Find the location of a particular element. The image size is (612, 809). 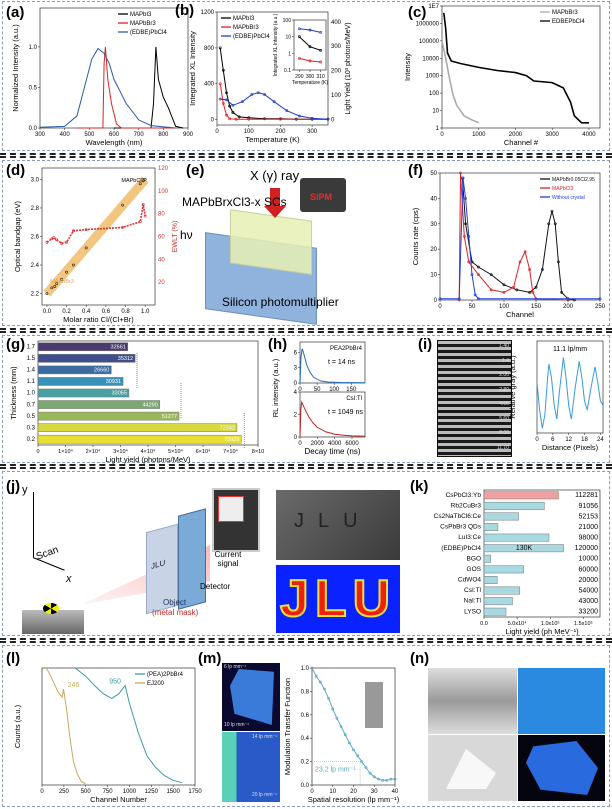

series-line-a is located at coordinates (107, 88).